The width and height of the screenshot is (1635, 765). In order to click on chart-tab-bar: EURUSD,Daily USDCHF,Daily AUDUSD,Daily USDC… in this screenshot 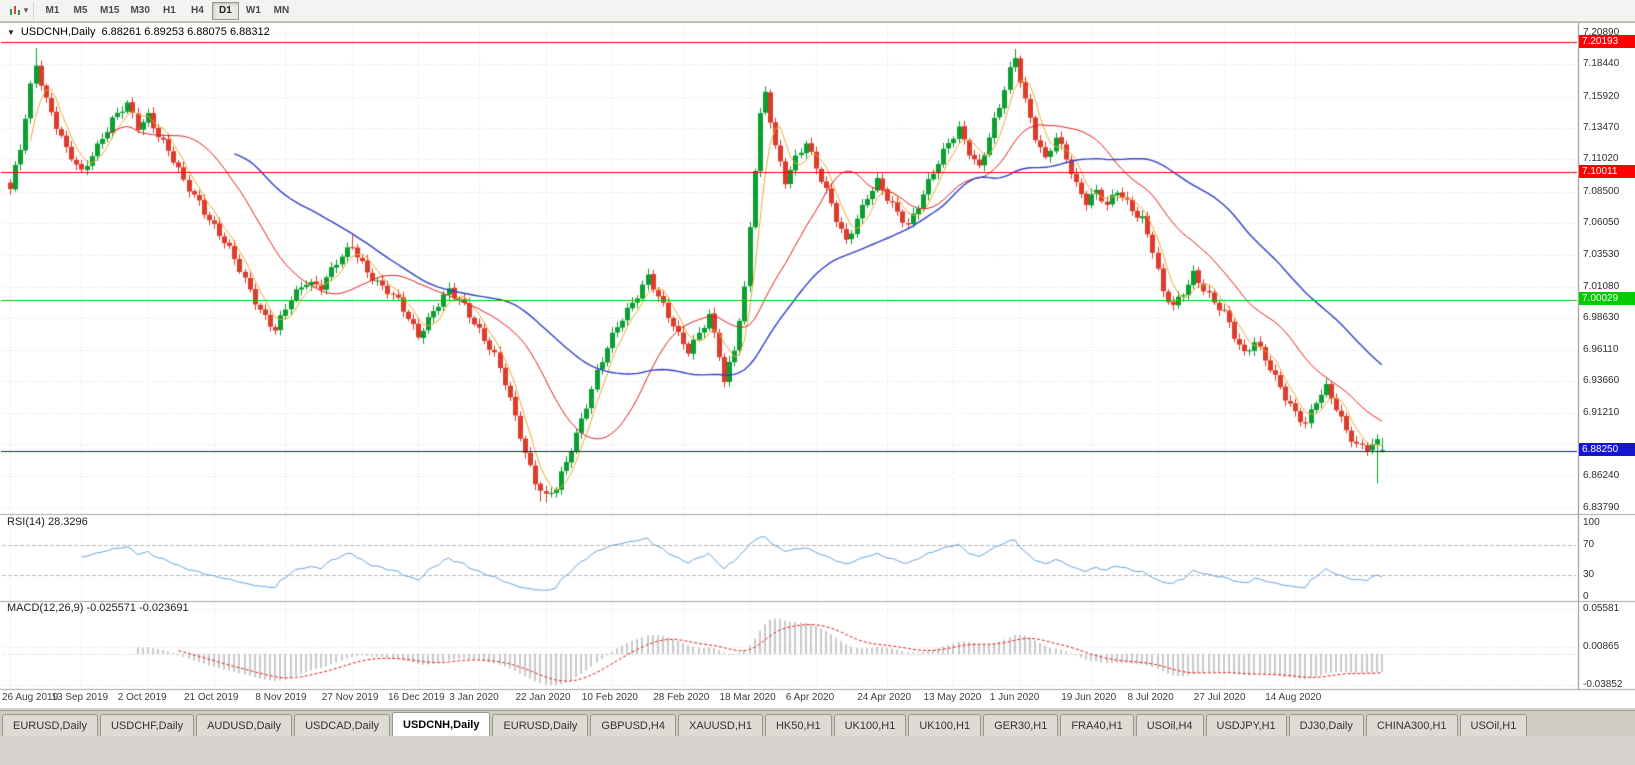, I will do `click(817, 723)`.